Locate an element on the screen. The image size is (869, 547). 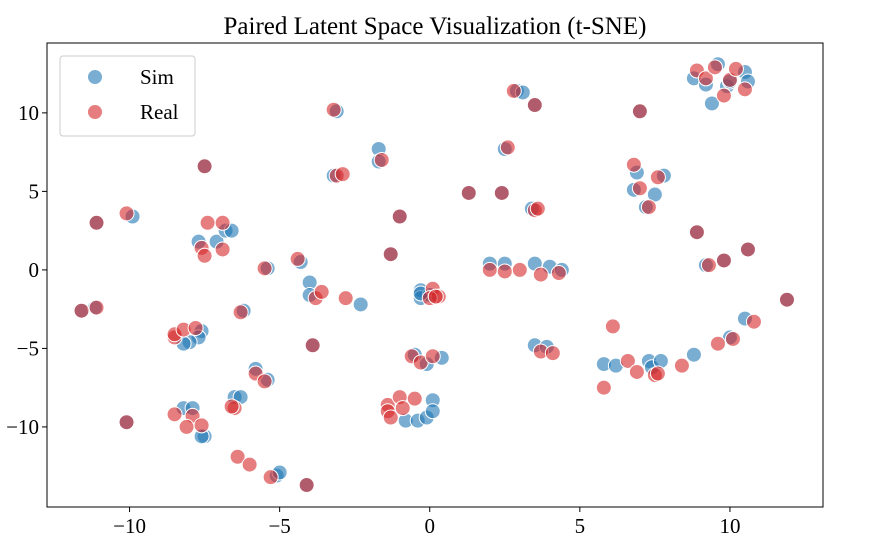
y-tick-label: 10 is located at coordinates (28, 113).